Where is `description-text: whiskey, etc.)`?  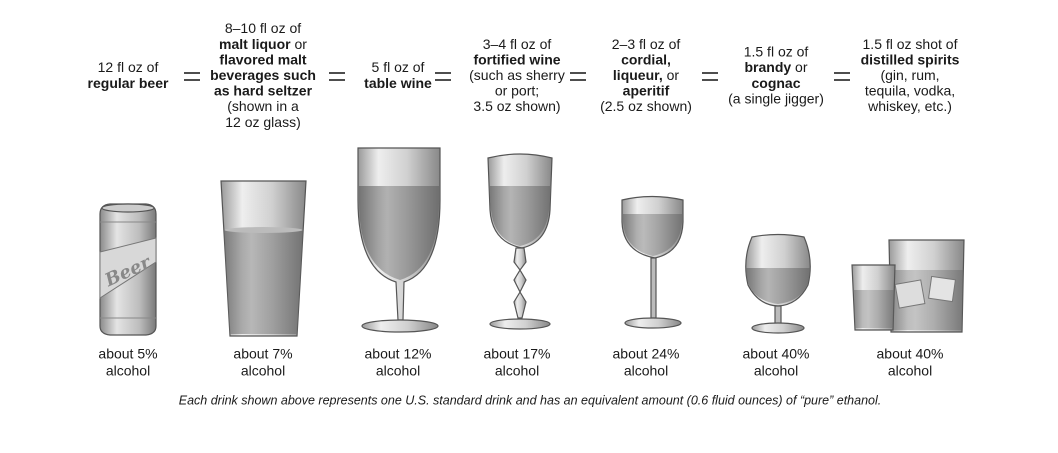
description-text: whiskey, etc.) is located at coordinates (909, 106).